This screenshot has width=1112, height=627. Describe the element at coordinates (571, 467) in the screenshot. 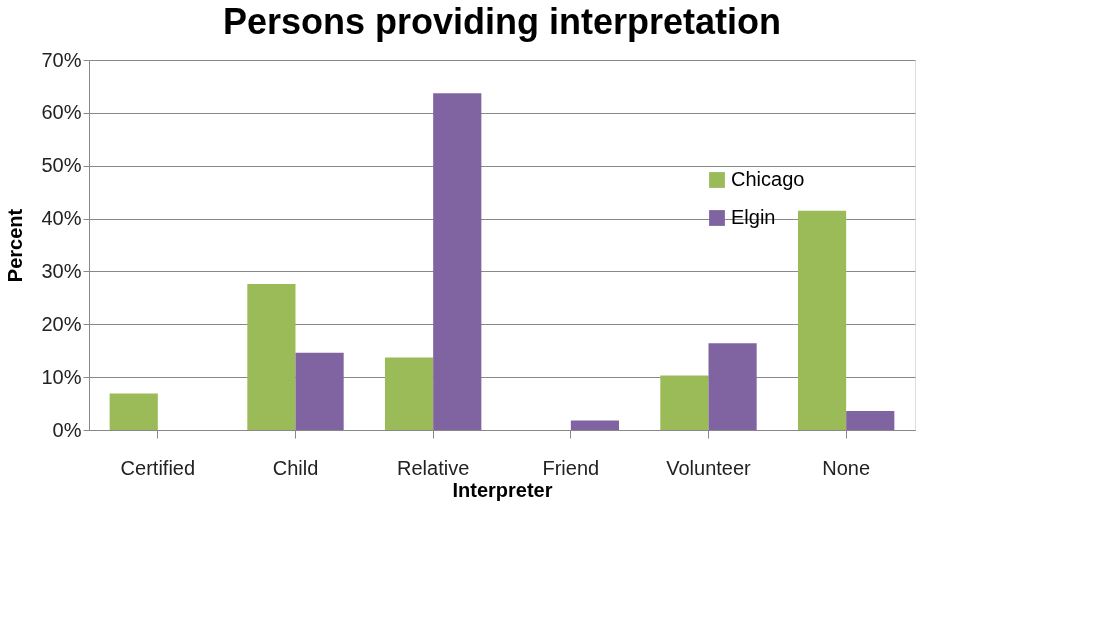

I see `x-tick-label: Friend` at that location.